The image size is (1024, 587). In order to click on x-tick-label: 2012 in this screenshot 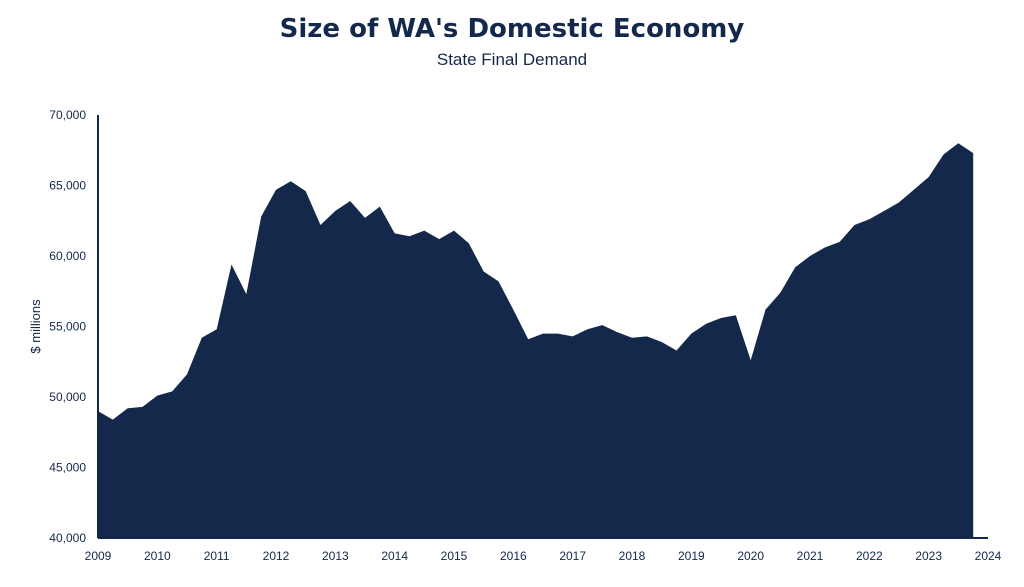, I will do `click(276, 556)`.